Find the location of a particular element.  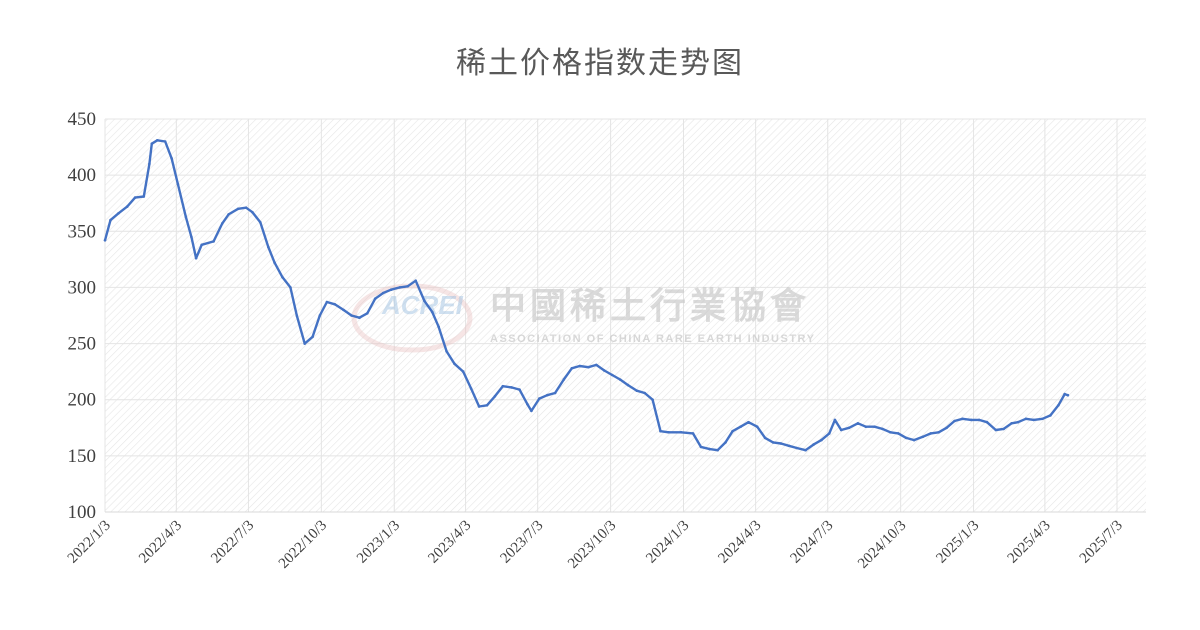

y-tick-label: 400 is located at coordinates (82, 175).